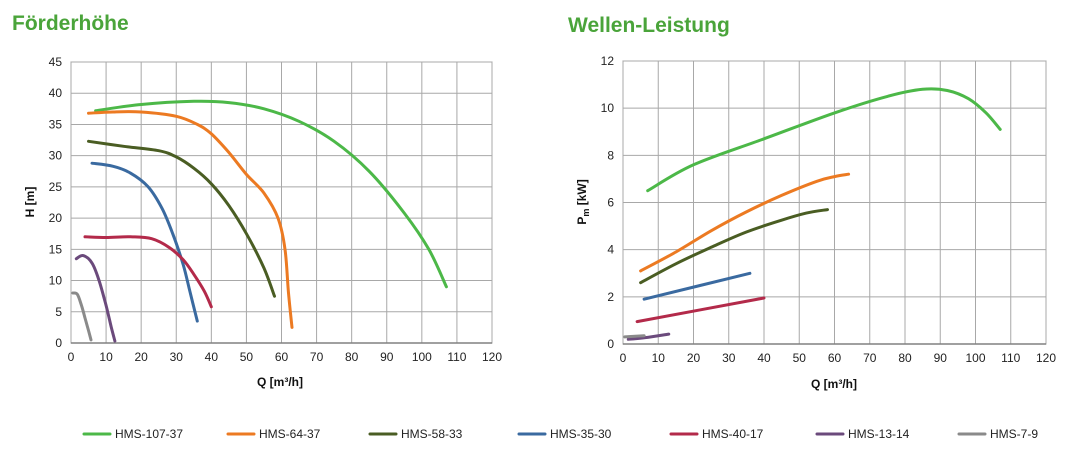 The height and width of the screenshot is (461, 1077). What do you see at coordinates (56, 218) in the screenshot?
I see `y-tick-label: 20` at bounding box center [56, 218].